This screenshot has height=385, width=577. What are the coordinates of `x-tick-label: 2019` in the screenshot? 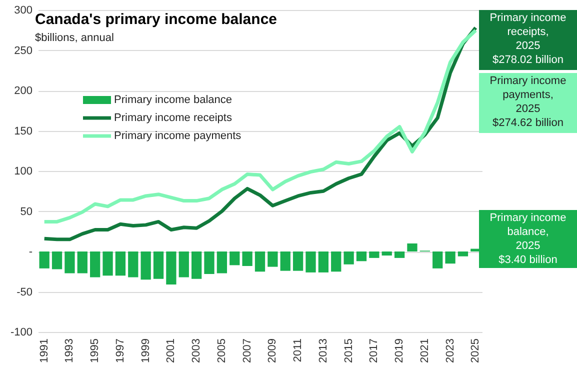 It's located at (400, 350).